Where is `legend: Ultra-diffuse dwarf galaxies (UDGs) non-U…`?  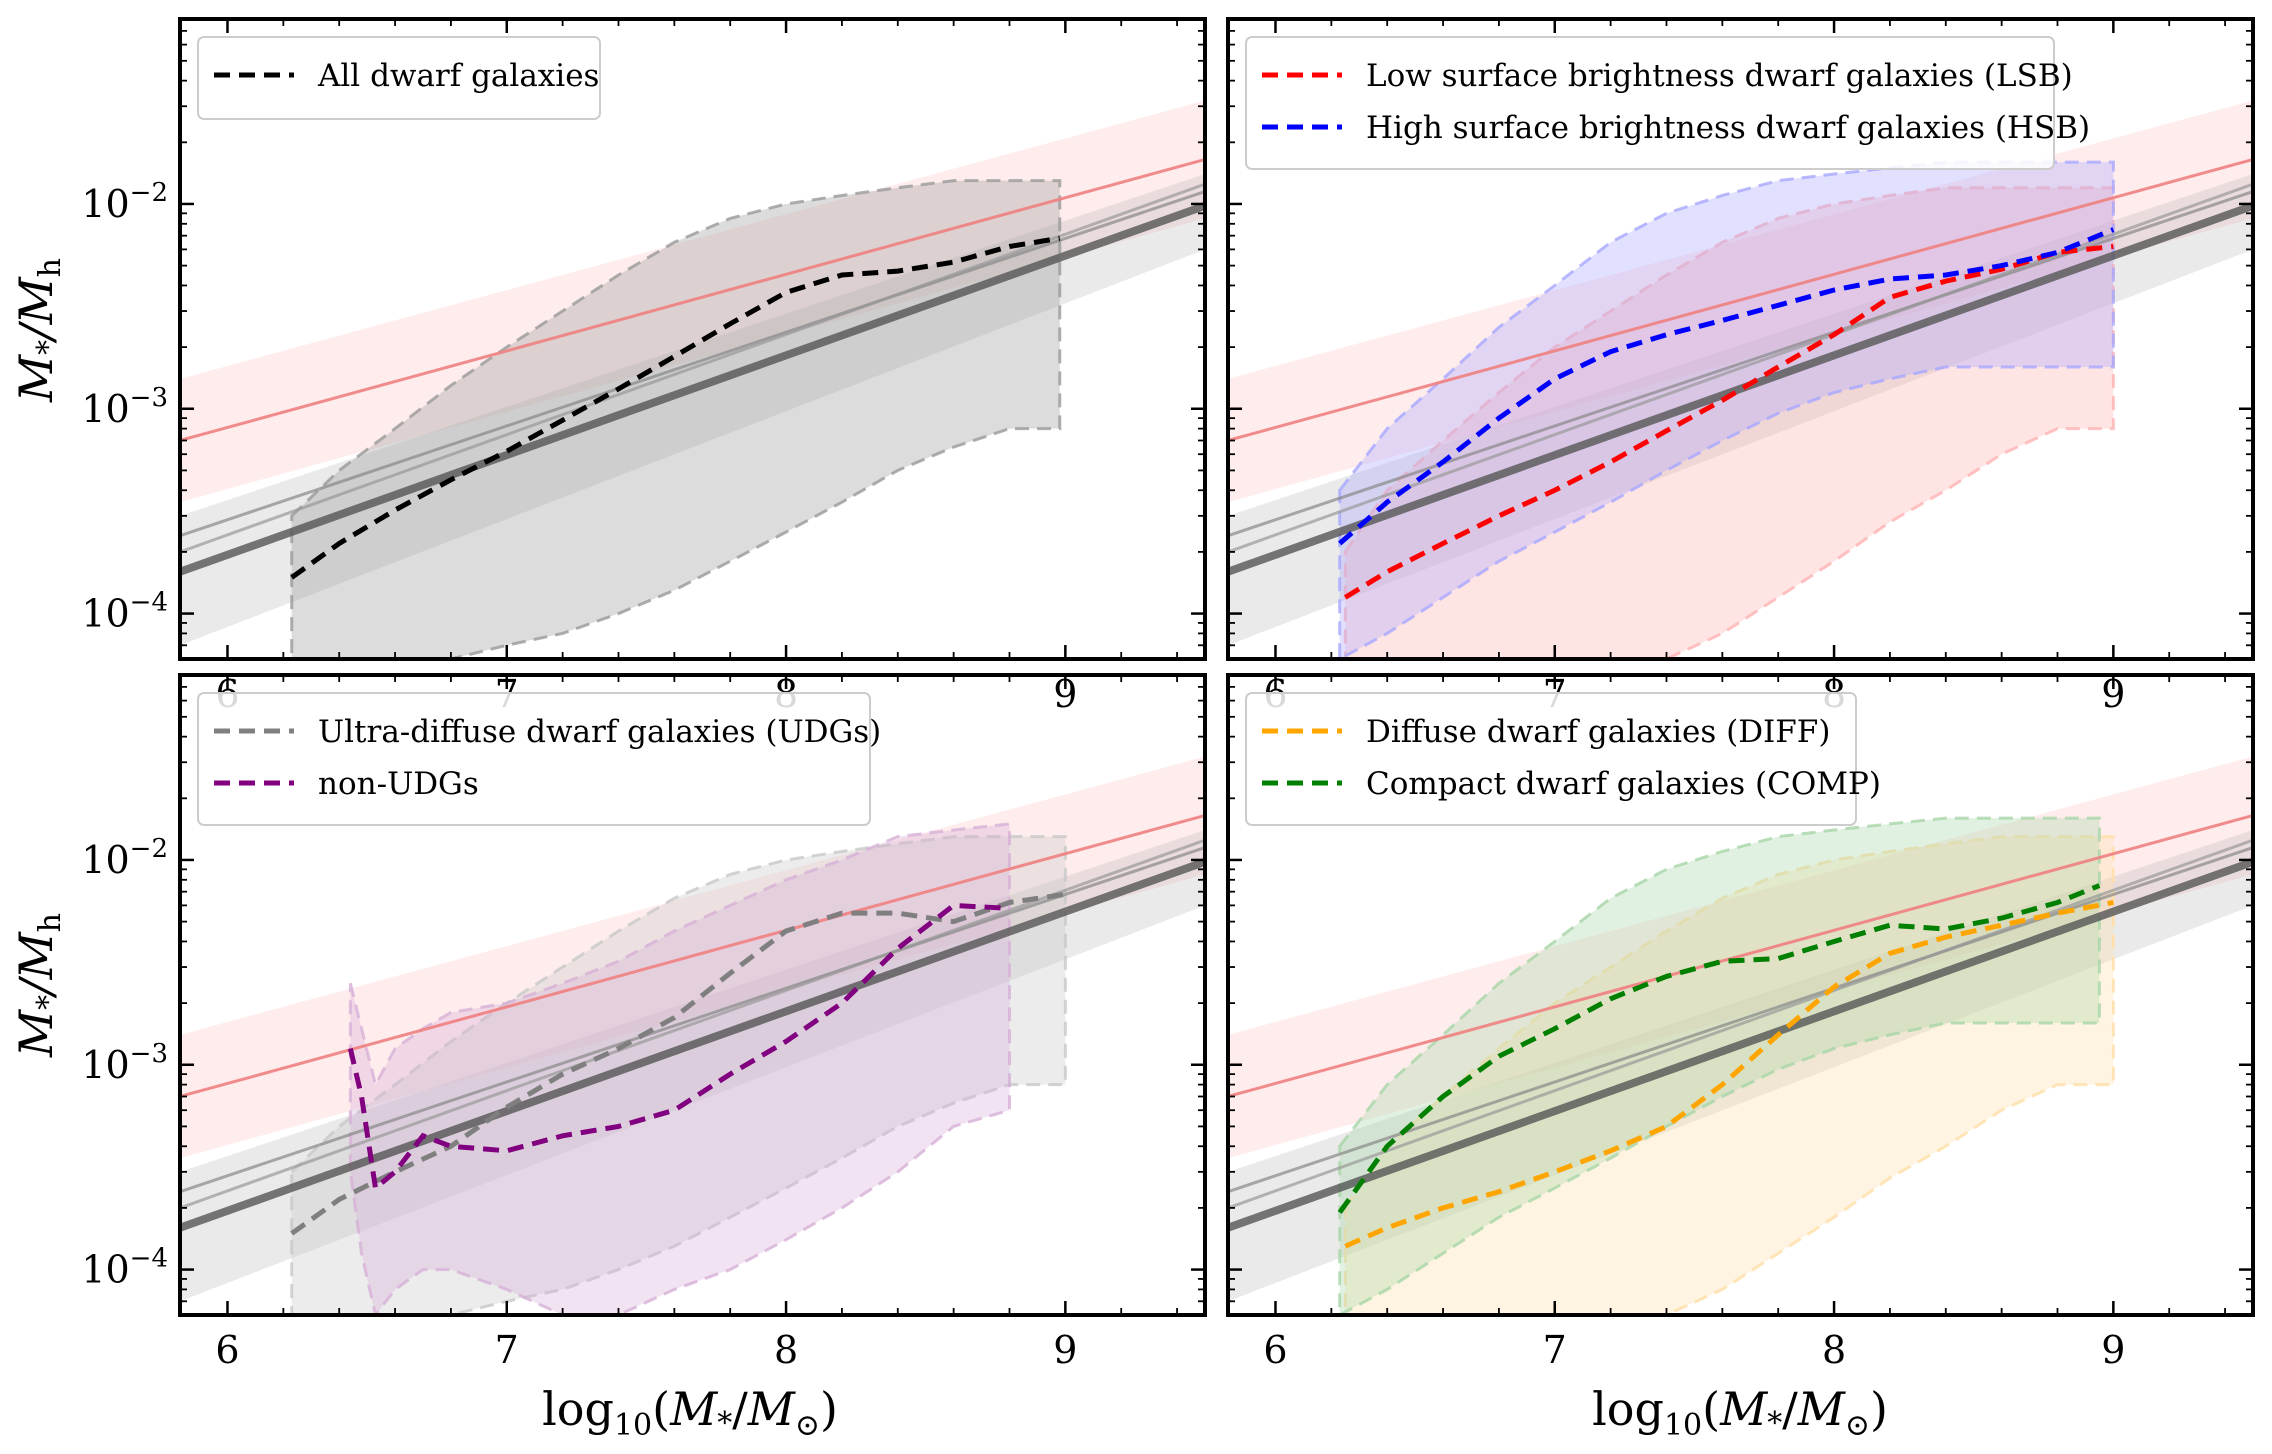
legend: Ultra-diffuse dwarf galaxies (UDGs) non-U… is located at coordinates (539, 759).